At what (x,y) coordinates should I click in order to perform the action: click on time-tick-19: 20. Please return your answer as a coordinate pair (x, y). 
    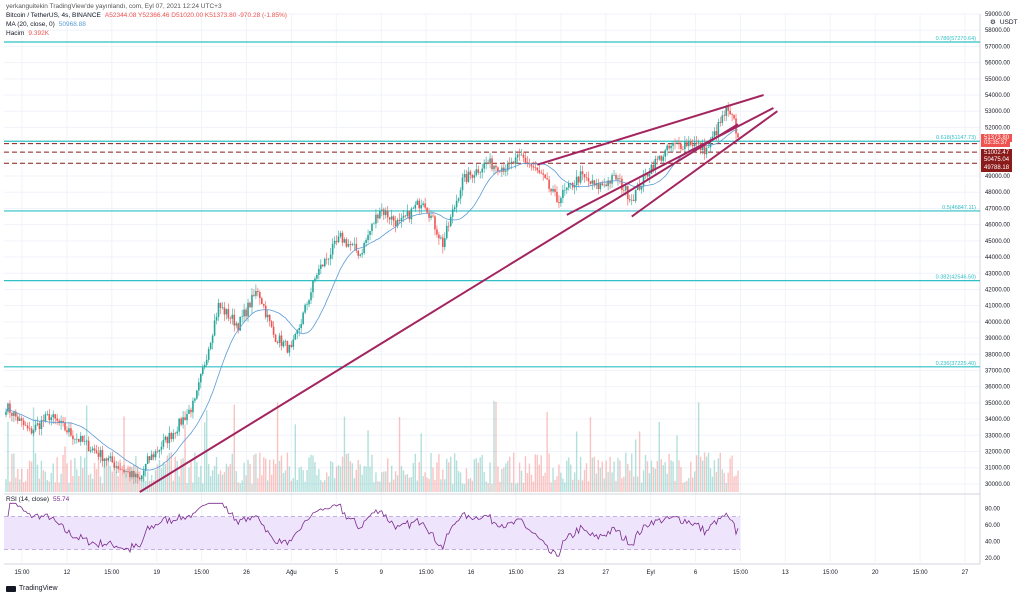
    Looking at the image, I should click on (875, 573).